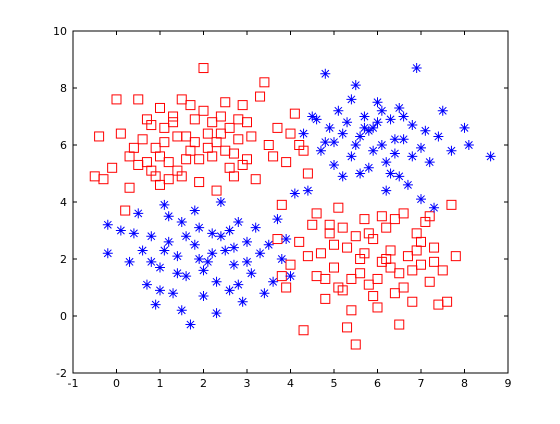 The image size is (560, 424). I want to click on y-tick-label: 4, so click(63, 202).